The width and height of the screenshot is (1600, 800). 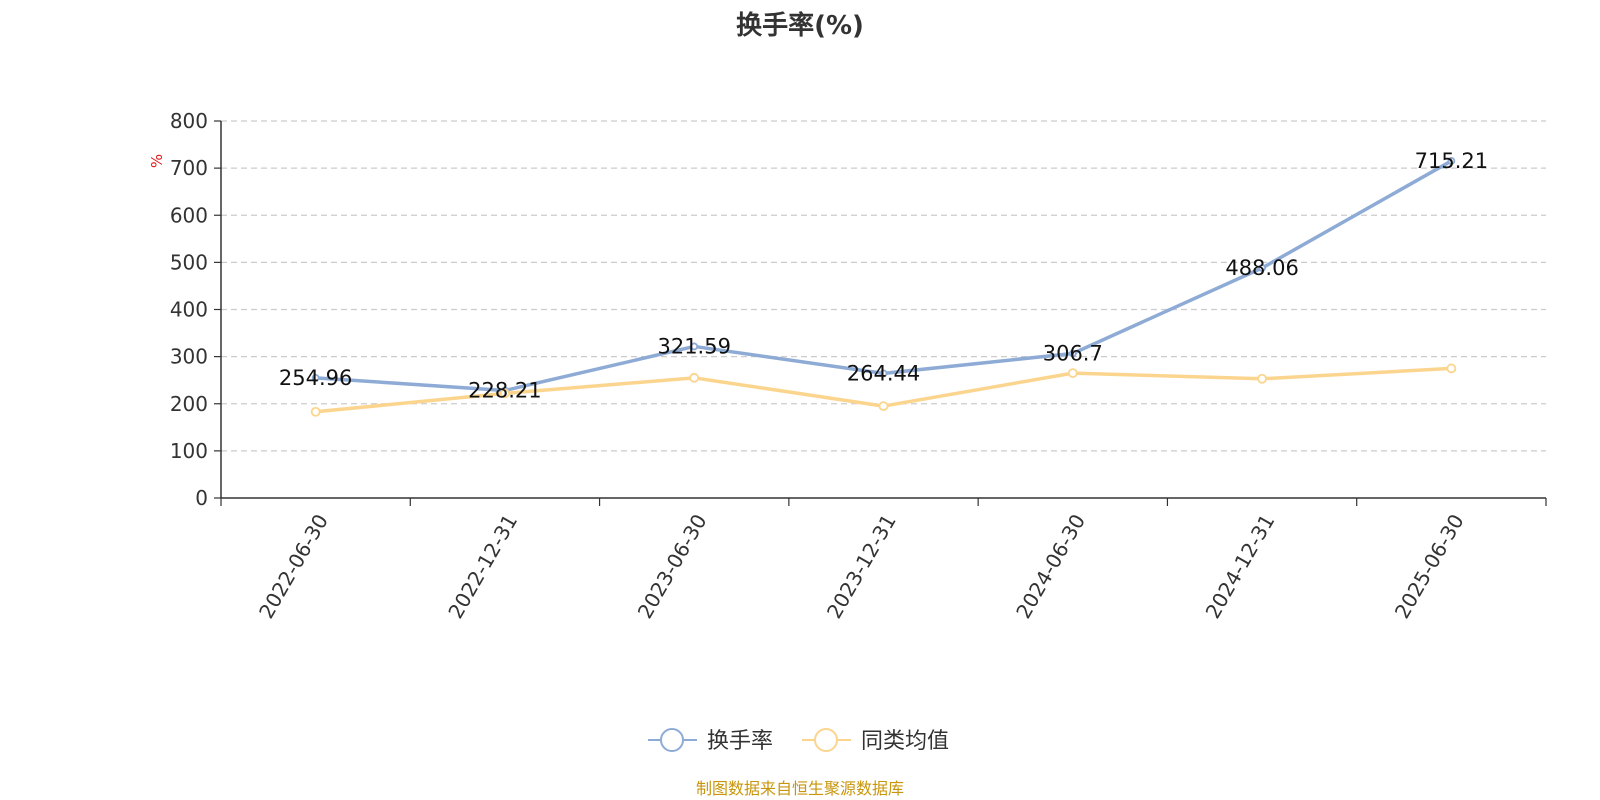 I want to click on data-label-turnover: 321.59, so click(x=693, y=346).